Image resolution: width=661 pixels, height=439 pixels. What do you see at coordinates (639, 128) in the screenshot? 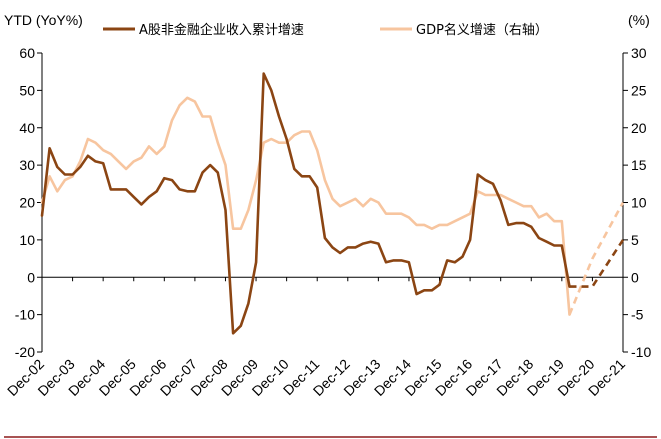
I see `right-tick-label: 20` at bounding box center [639, 128].